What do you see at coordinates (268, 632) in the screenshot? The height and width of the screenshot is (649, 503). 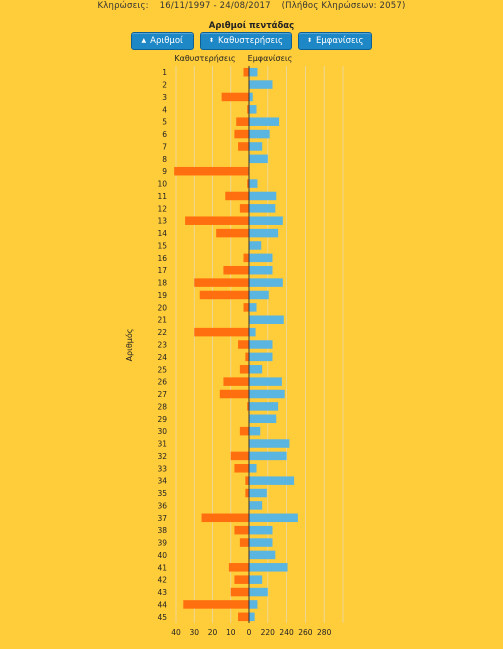 I see `x-tick-right-220: 220` at bounding box center [268, 632].